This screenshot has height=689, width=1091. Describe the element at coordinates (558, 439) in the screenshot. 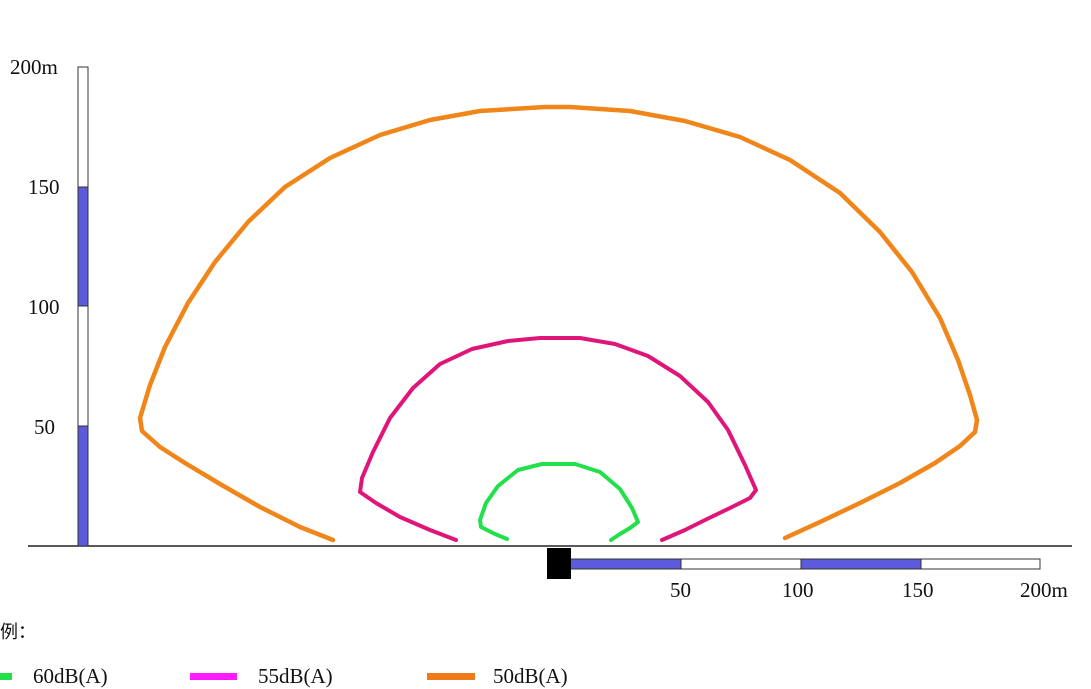

I see `contour-55dba` at that location.